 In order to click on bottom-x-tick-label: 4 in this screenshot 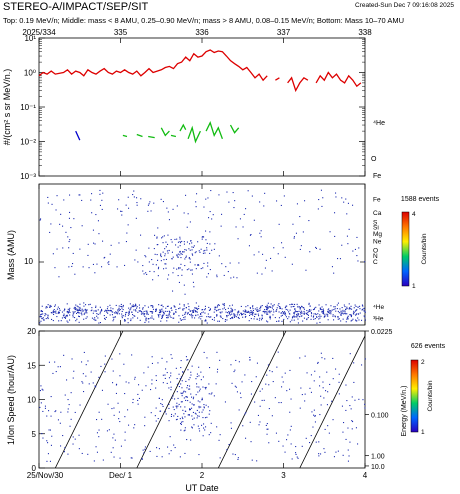, I will do `click(365, 475)`.